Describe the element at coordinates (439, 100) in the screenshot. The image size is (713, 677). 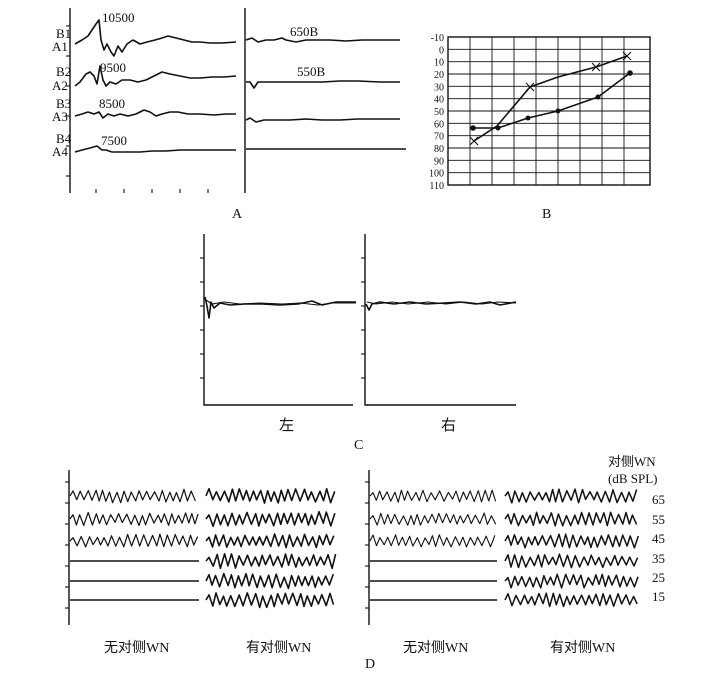
I see `y-tick-label: 40` at that location.